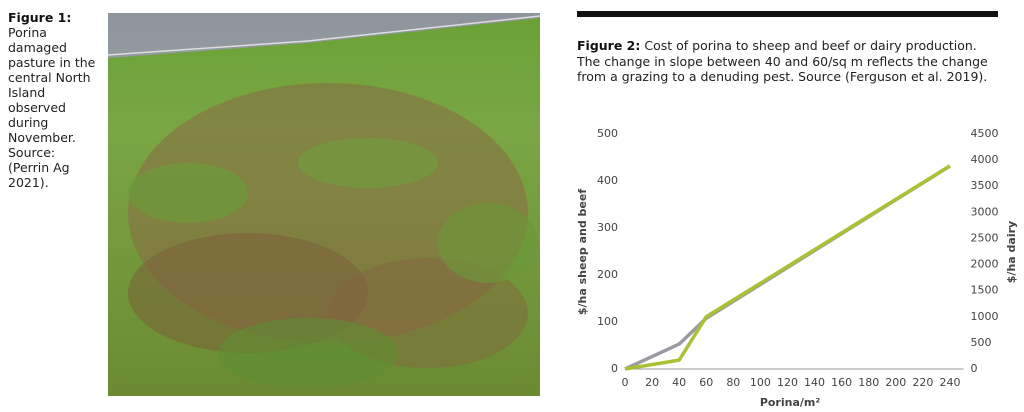  I want to click on figure-label: Figure 1:, so click(40, 17).